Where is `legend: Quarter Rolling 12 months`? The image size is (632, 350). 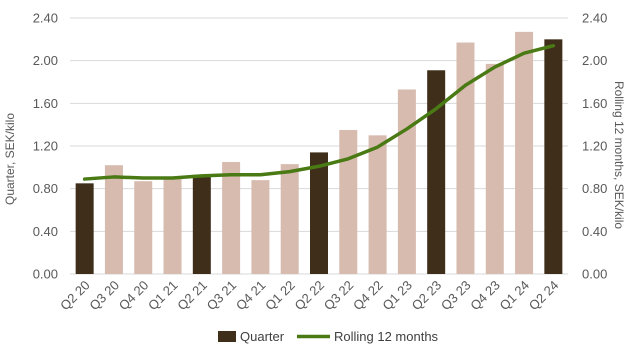 legend: Quarter Rolling 12 months is located at coordinates (328, 336).